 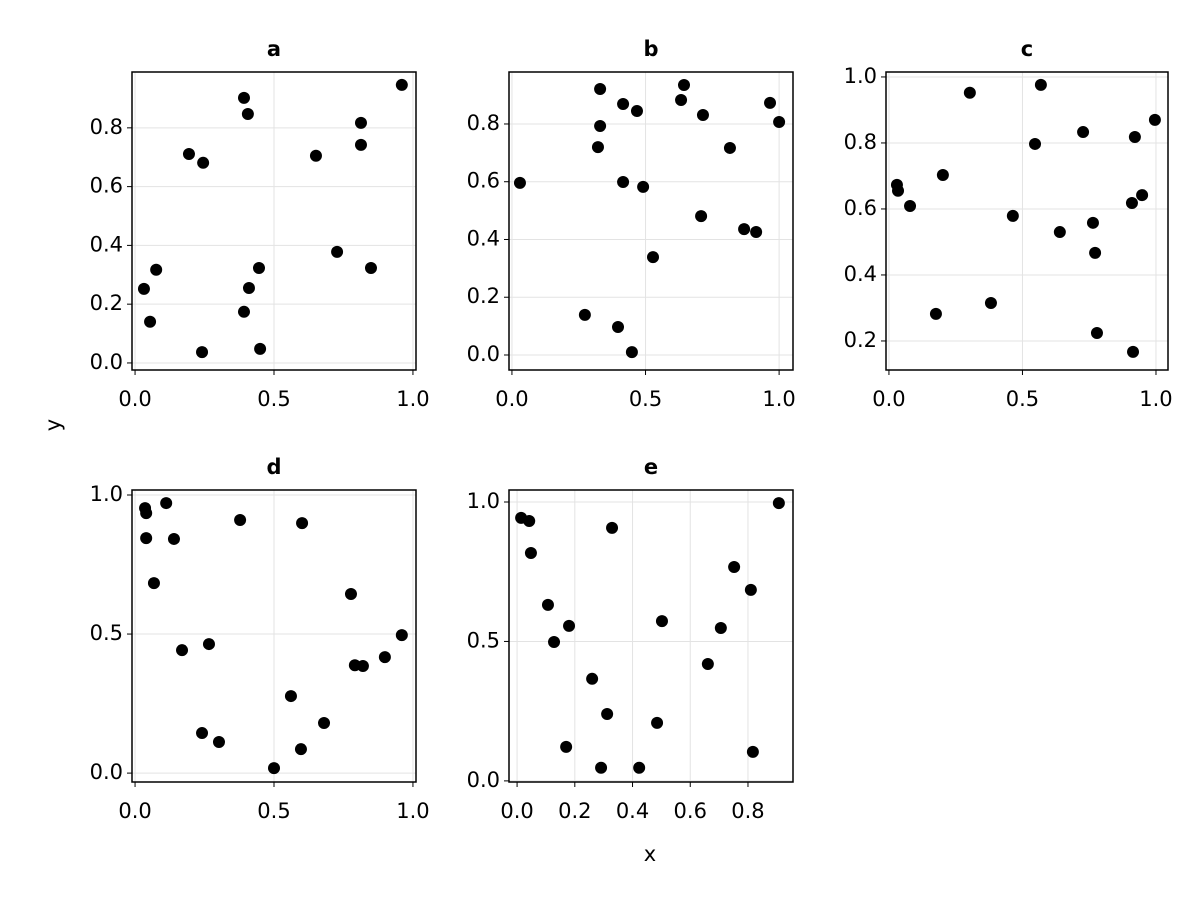 What do you see at coordinates (690, 811) in the screenshot?
I see `x-tick-label: 0.6` at bounding box center [690, 811].